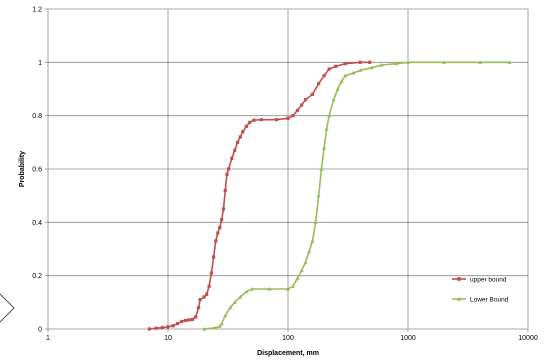 The width and height of the screenshot is (548, 361). I want to click on legend-label: upper bound, so click(488, 280).